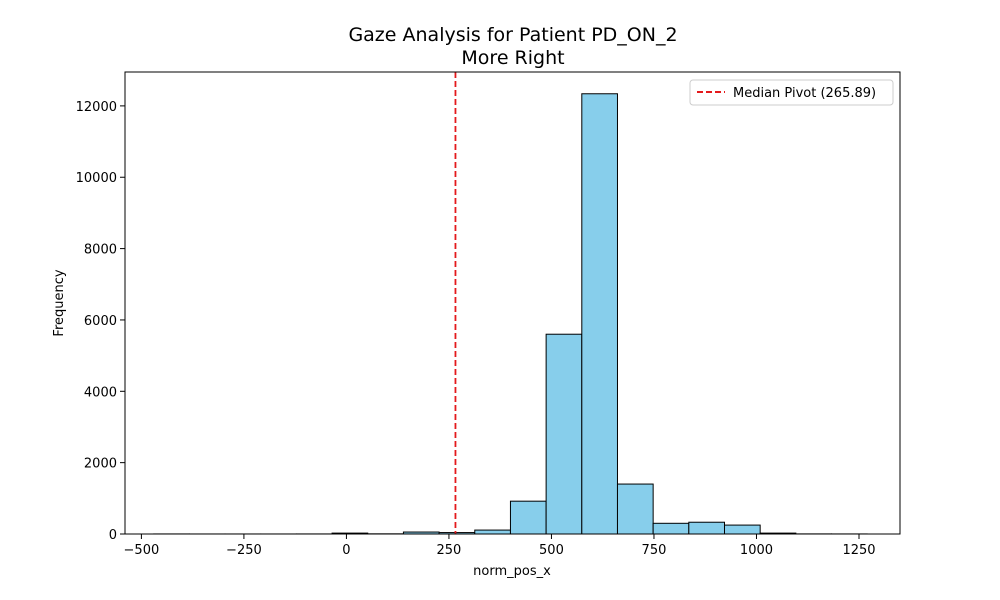  What do you see at coordinates (449, 550) in the screenshot?
I see `x-tick-label: 250` at bounding box center [449, 550].